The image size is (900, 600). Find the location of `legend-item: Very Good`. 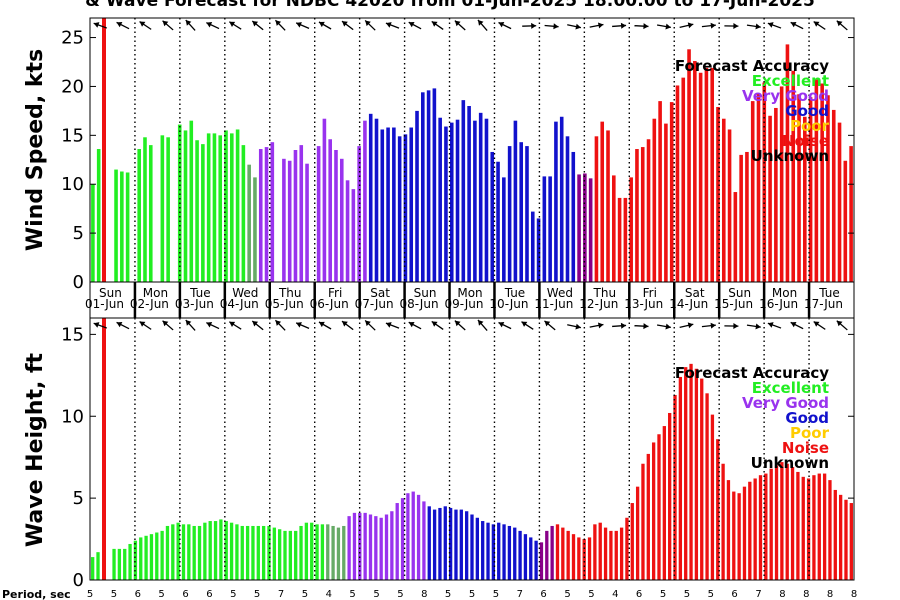

legend-item: Very Good is located at coordinates (785, 403).